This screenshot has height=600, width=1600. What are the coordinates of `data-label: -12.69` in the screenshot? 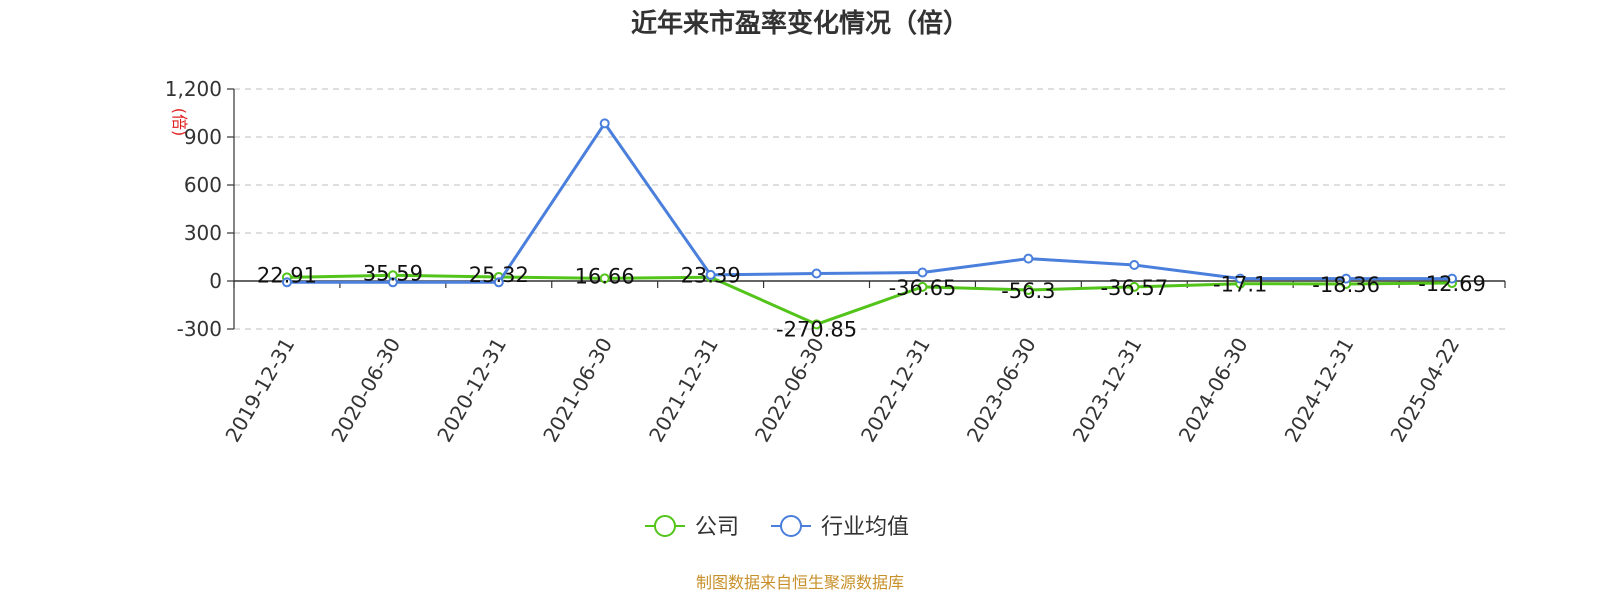 It's located at (1452, 284).